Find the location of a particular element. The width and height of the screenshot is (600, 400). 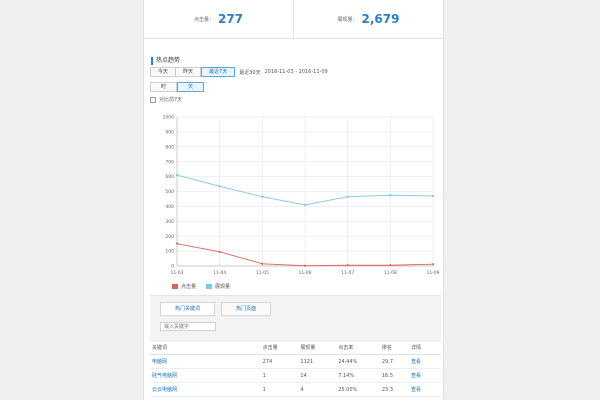

table-row: 电脑网 274 1121 24.44% 29.7 查看 is located at coordinates (295, 361).